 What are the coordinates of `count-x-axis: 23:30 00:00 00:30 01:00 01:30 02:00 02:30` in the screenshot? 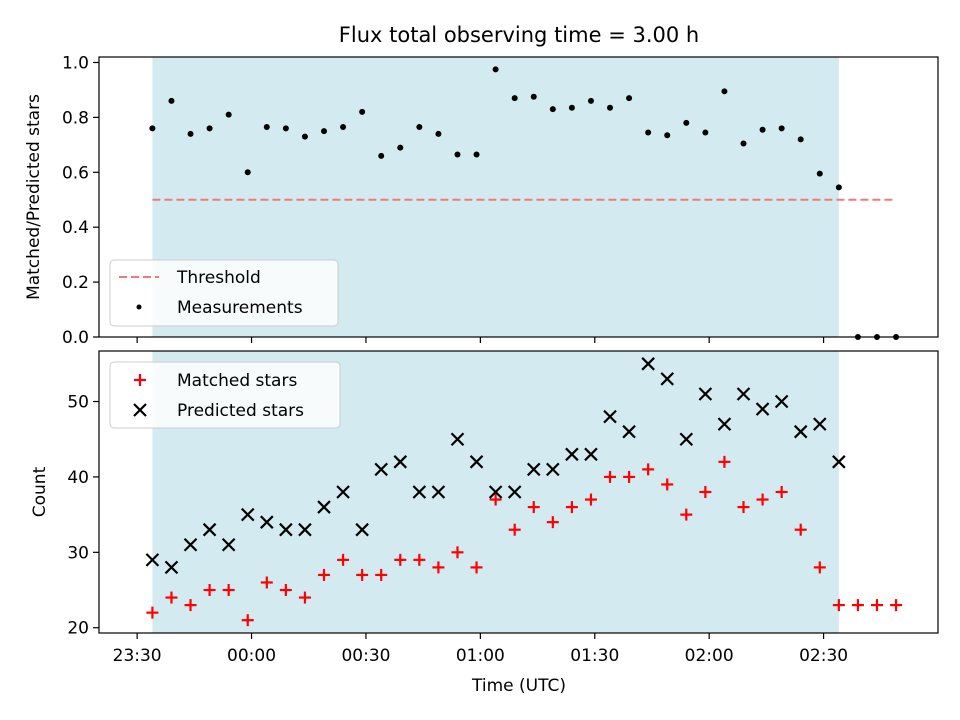 It's located at (480, 649).